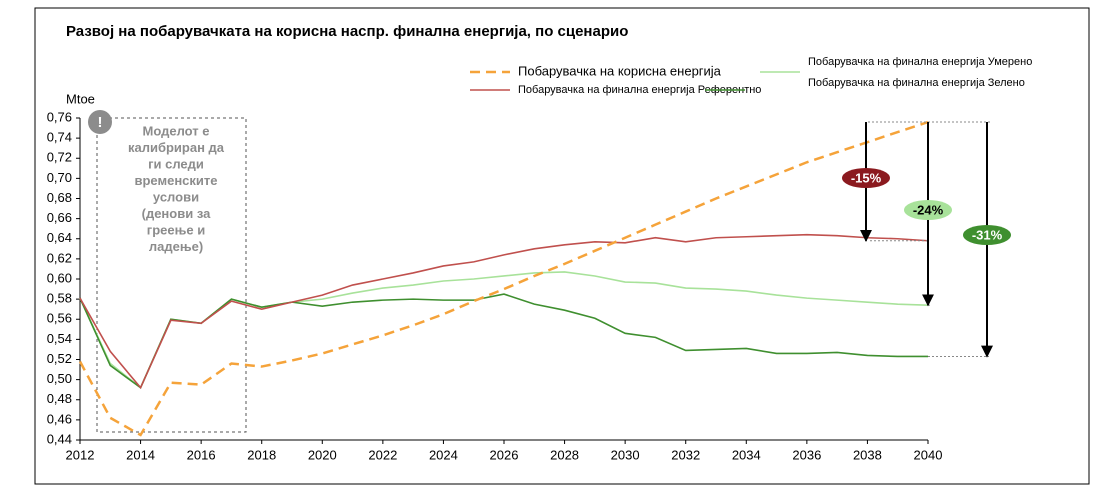 Image resolution: width=1099 pixels, height=485 pixels. I want to click on y-tick-label: 0,62, so click(59, 257).